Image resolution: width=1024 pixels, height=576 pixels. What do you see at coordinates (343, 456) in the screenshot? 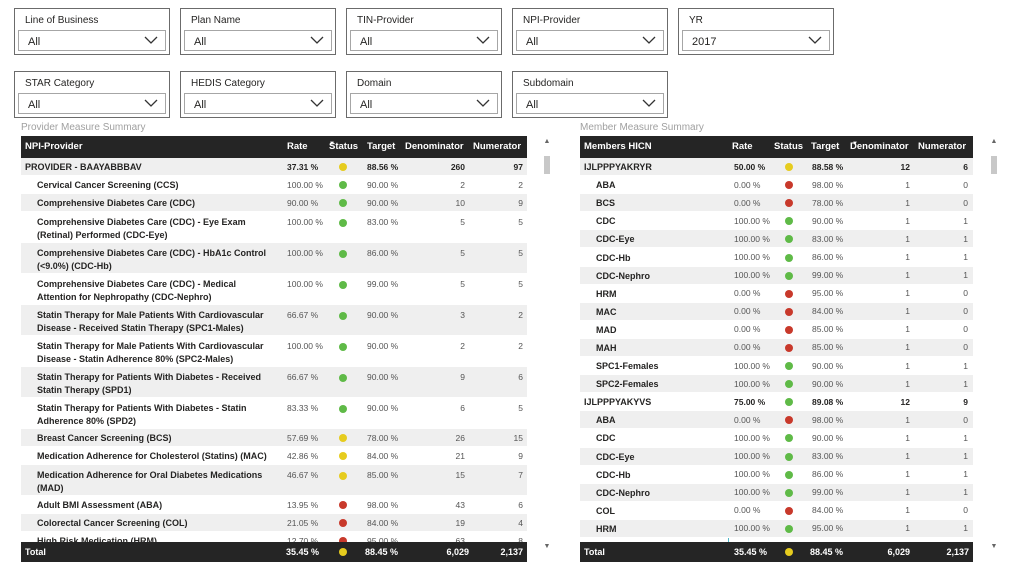
I see `status-dot-yellow` at bounding box center [343, 456].